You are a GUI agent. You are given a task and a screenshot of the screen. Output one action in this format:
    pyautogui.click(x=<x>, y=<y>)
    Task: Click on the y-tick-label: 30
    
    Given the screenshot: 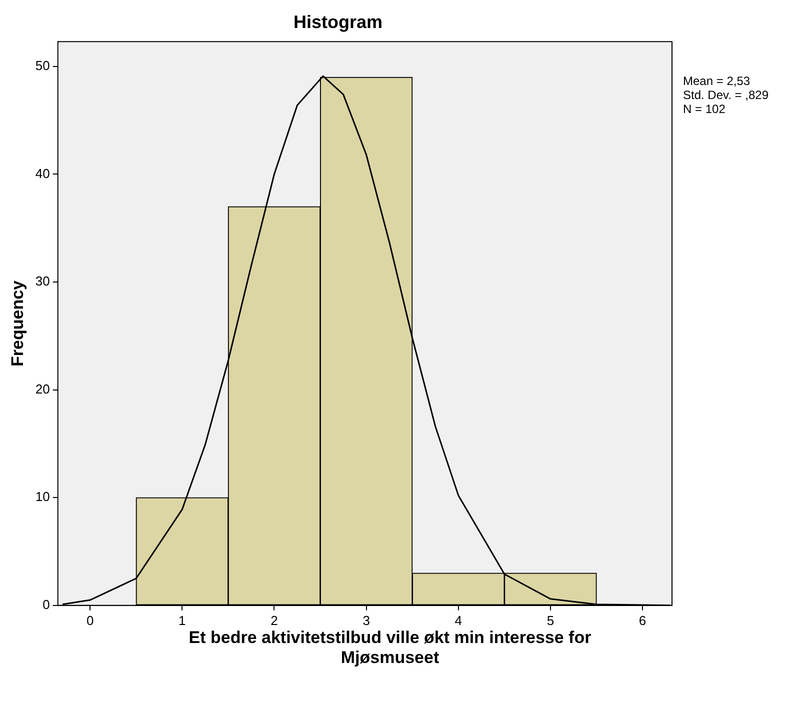 What is the action you would take?
    pyautogui.click(x=42, y=281)
    